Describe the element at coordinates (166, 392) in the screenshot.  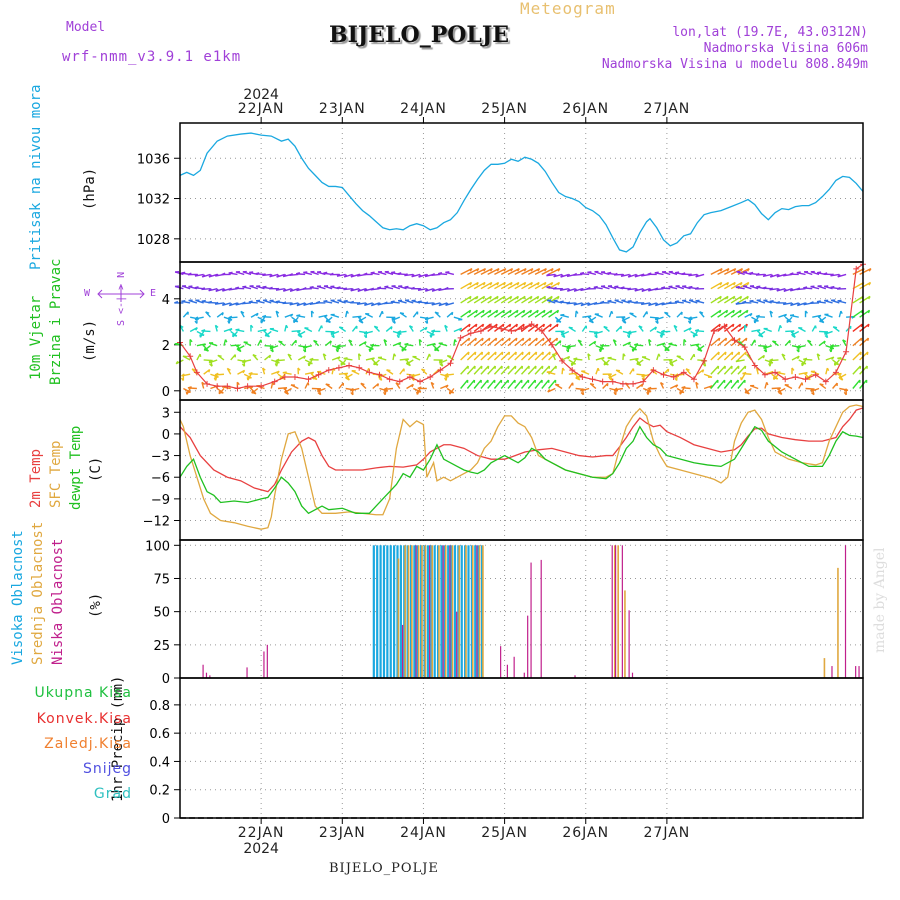
I see `y-tick-label: 0` at that location.